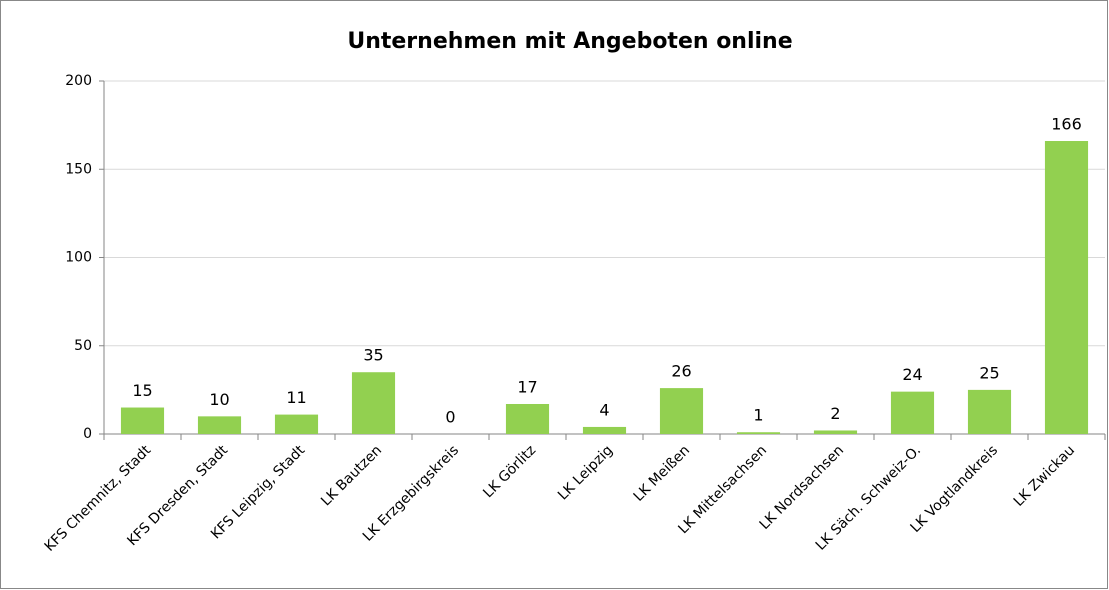 This screenshot has height=590, width=1109. Describe the element at coordinates (1066, 124) in the screenshot. I see `value-label: 166` at that location.